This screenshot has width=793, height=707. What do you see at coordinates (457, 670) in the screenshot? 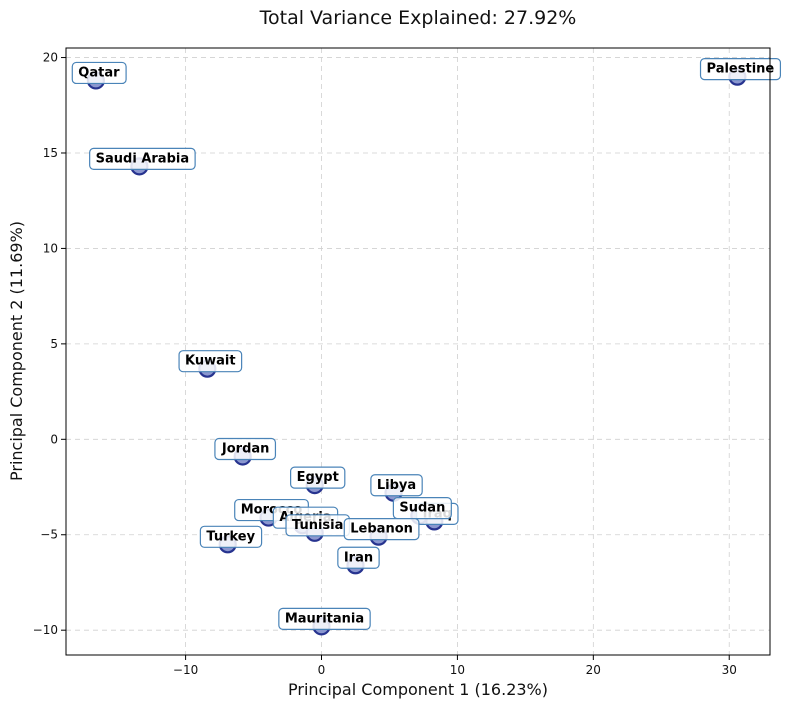
I see `x-tick-label: 10` at bounding box center [457, 670].